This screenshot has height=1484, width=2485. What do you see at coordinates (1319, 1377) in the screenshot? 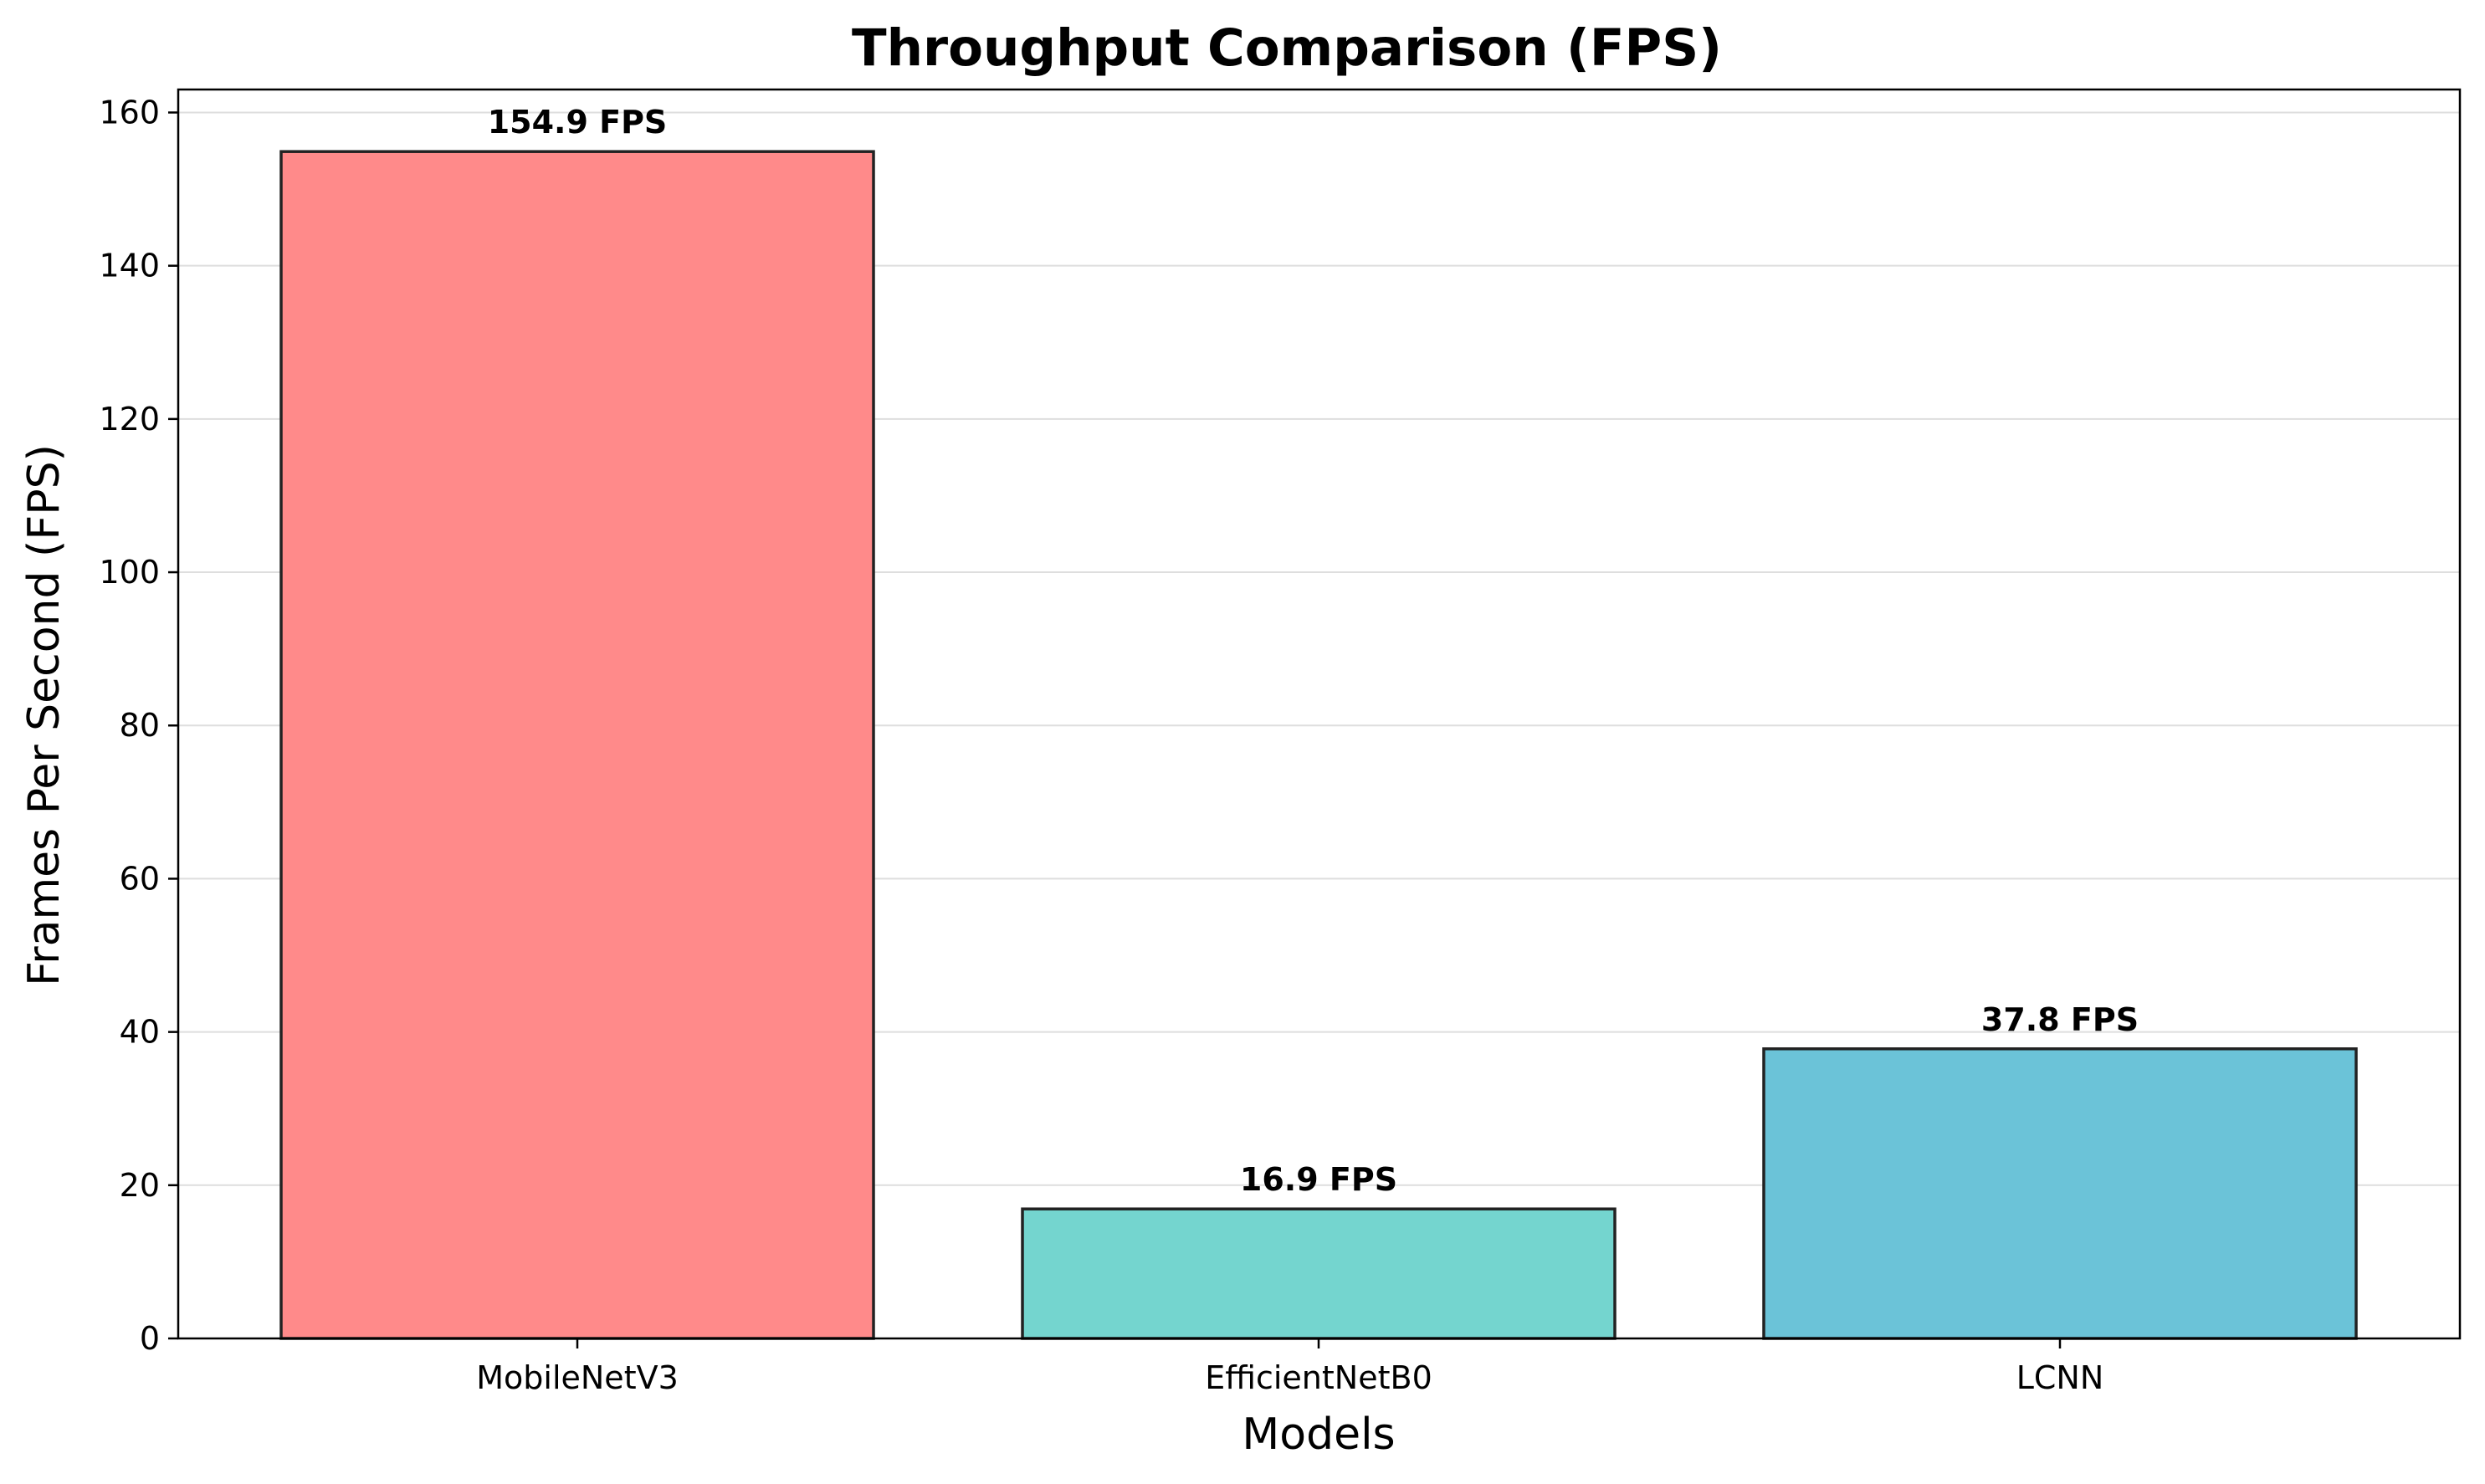
I see `x-tick-label: EfficientNetB0` at bounding box center [1319, 1377].